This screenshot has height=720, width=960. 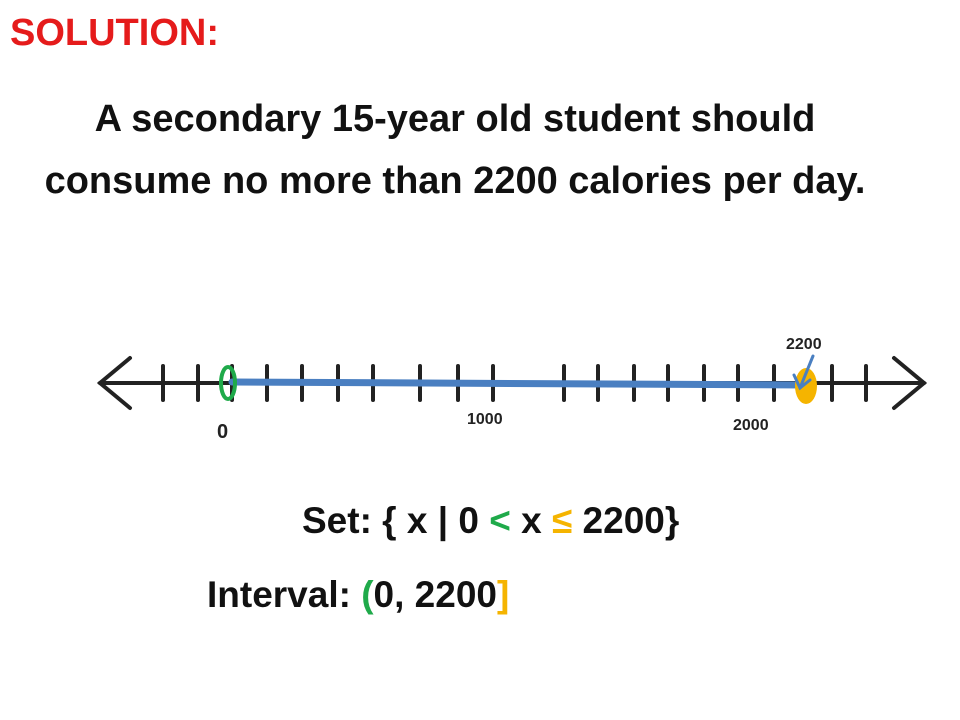 I want to click on tick-label-2000: 2000, so click(x=751, y=425).